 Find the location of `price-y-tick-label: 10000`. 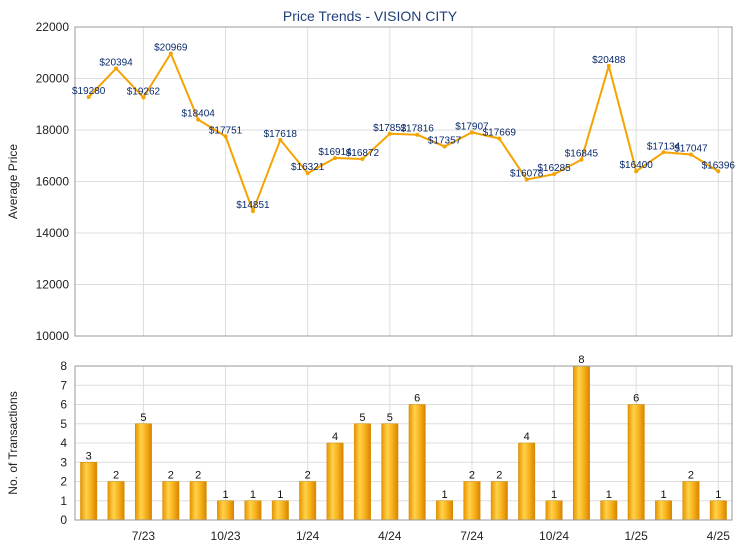

price-y-tick-label: 10000 is located at coordinates (53, 336).